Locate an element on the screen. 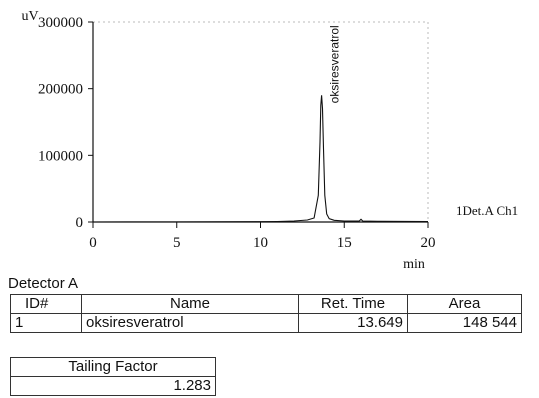  channel-label: 1Det.A Ch1 is located at coordinates (487, 210).